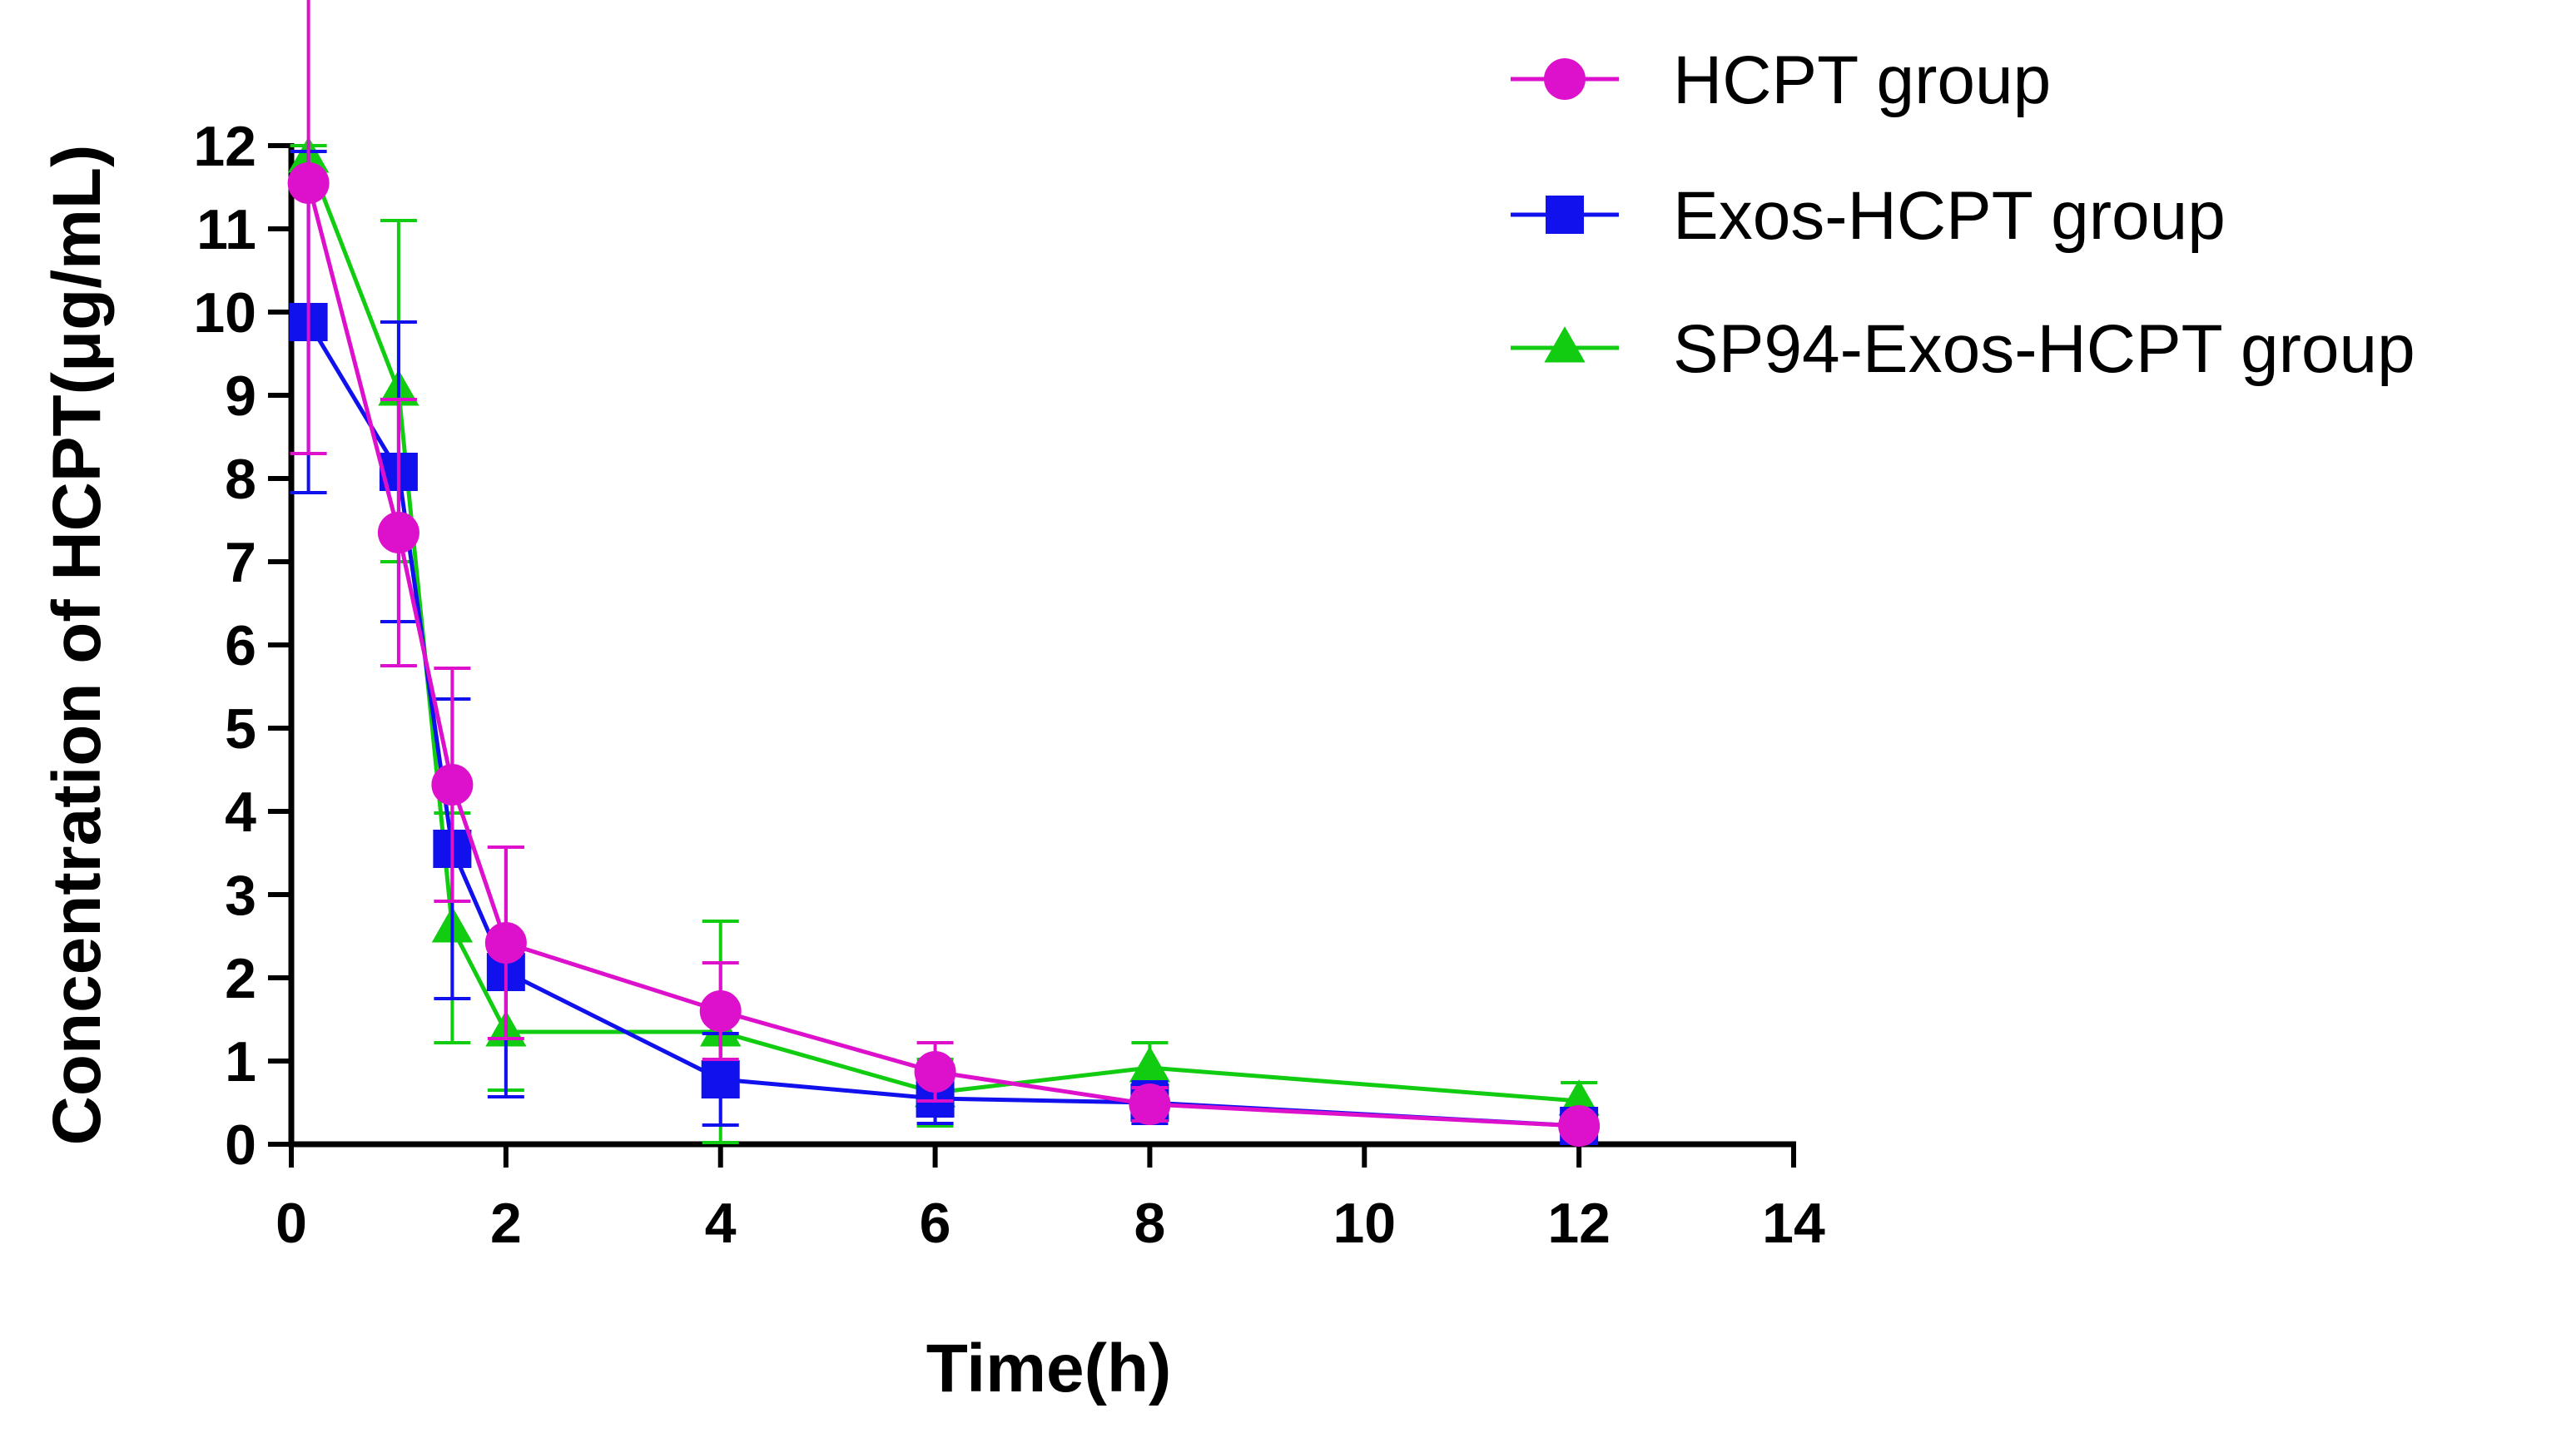 This screenshot has height=1438, width=2576. I want to click on x-tick-label: 14, so click(1793, 1224).